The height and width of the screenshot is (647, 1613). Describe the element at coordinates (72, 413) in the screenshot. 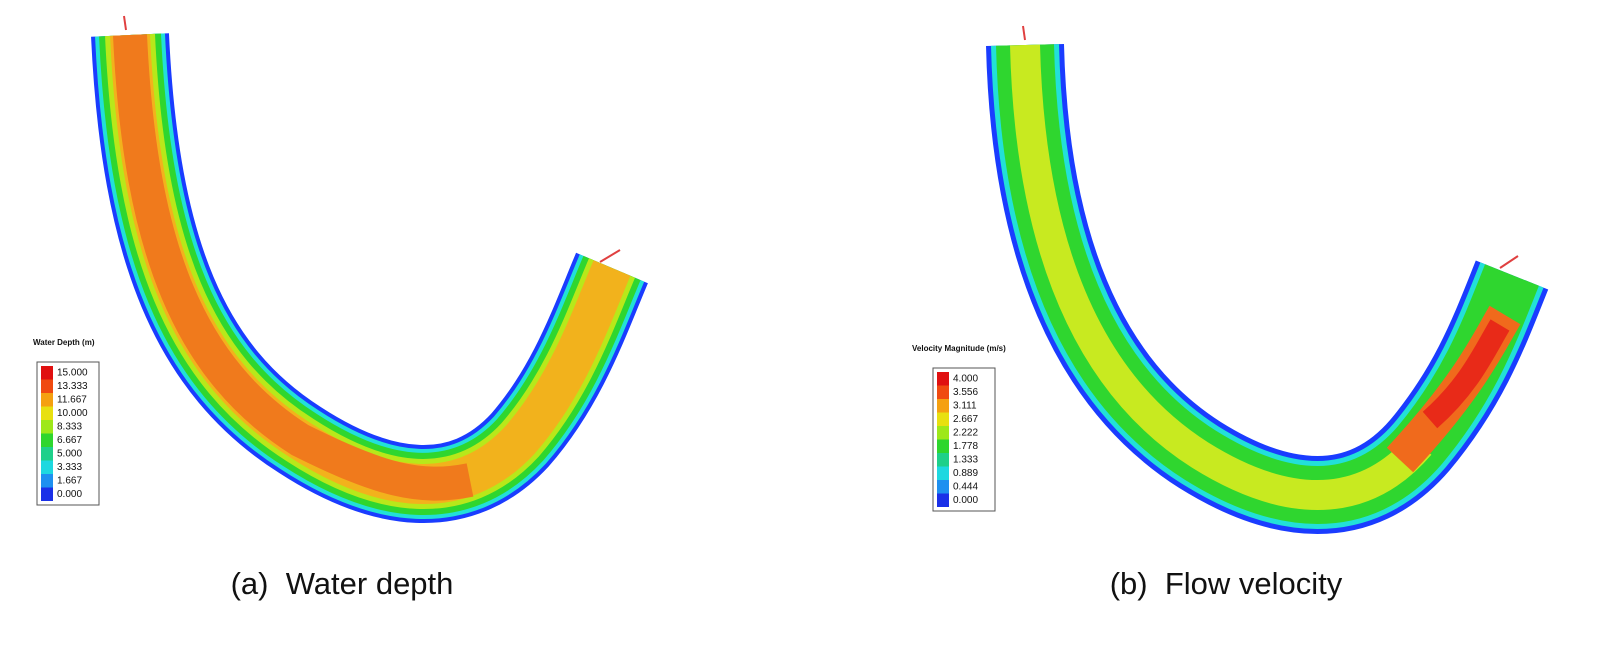

I see `legend-label: 10.000` at that location.